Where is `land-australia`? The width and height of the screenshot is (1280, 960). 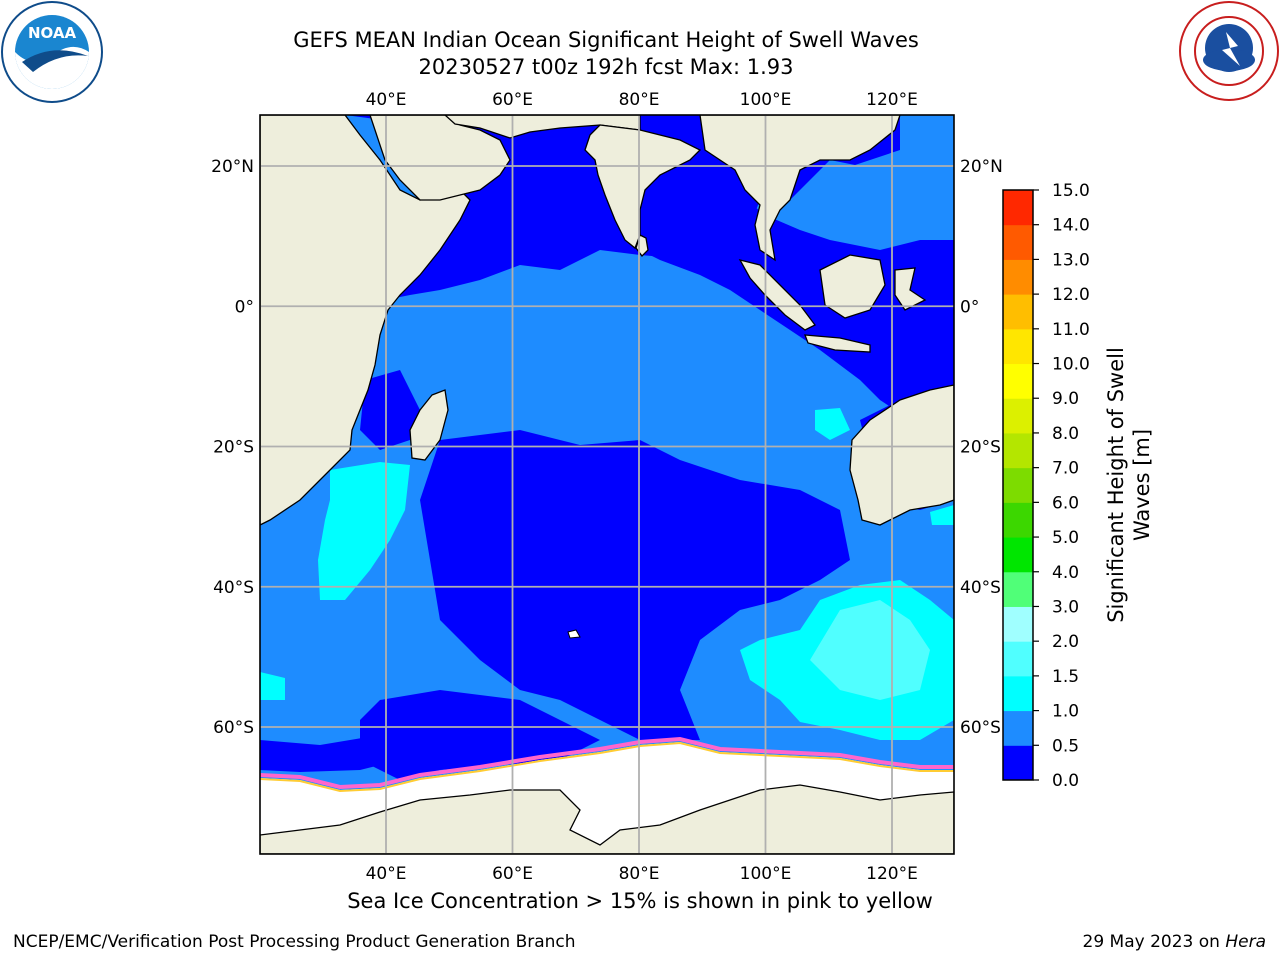
land-australia is located at coordinates (901, 455).